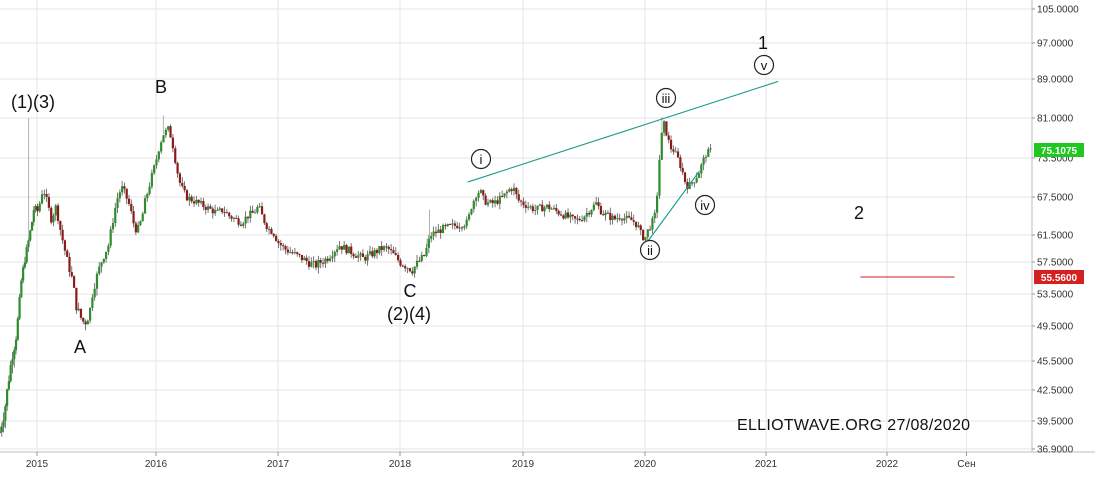 The image size is (1095, 477). Describe the element at coordinates (1058, 10) in the screenshot. I see `price-tick-label: 105.0000` at that location.